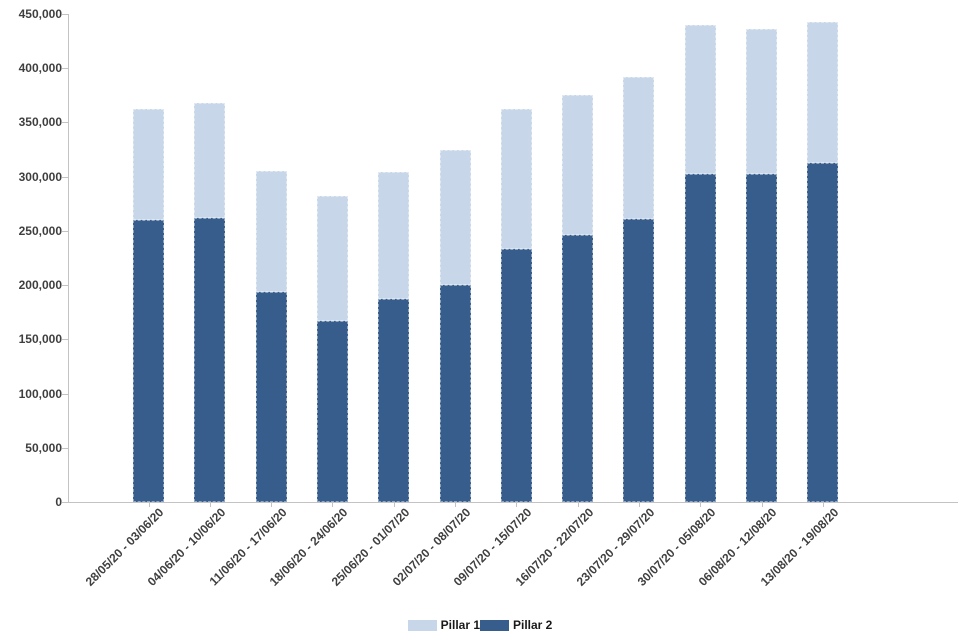 The height and width of the screenshot is (640, 960). I want to click on y-axis-tick-label: 0, so click(58, 502).